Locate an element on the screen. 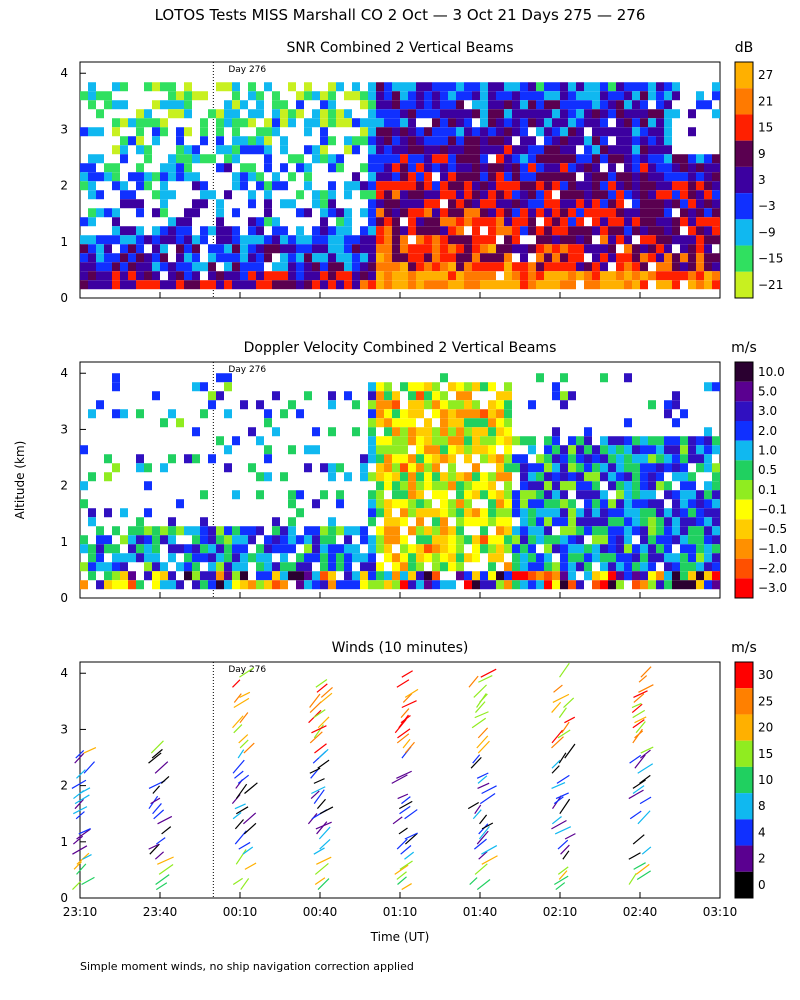 This screenshot has width=800, height=1000. colorbar-label: 20 is located at coordinates (765, 728).